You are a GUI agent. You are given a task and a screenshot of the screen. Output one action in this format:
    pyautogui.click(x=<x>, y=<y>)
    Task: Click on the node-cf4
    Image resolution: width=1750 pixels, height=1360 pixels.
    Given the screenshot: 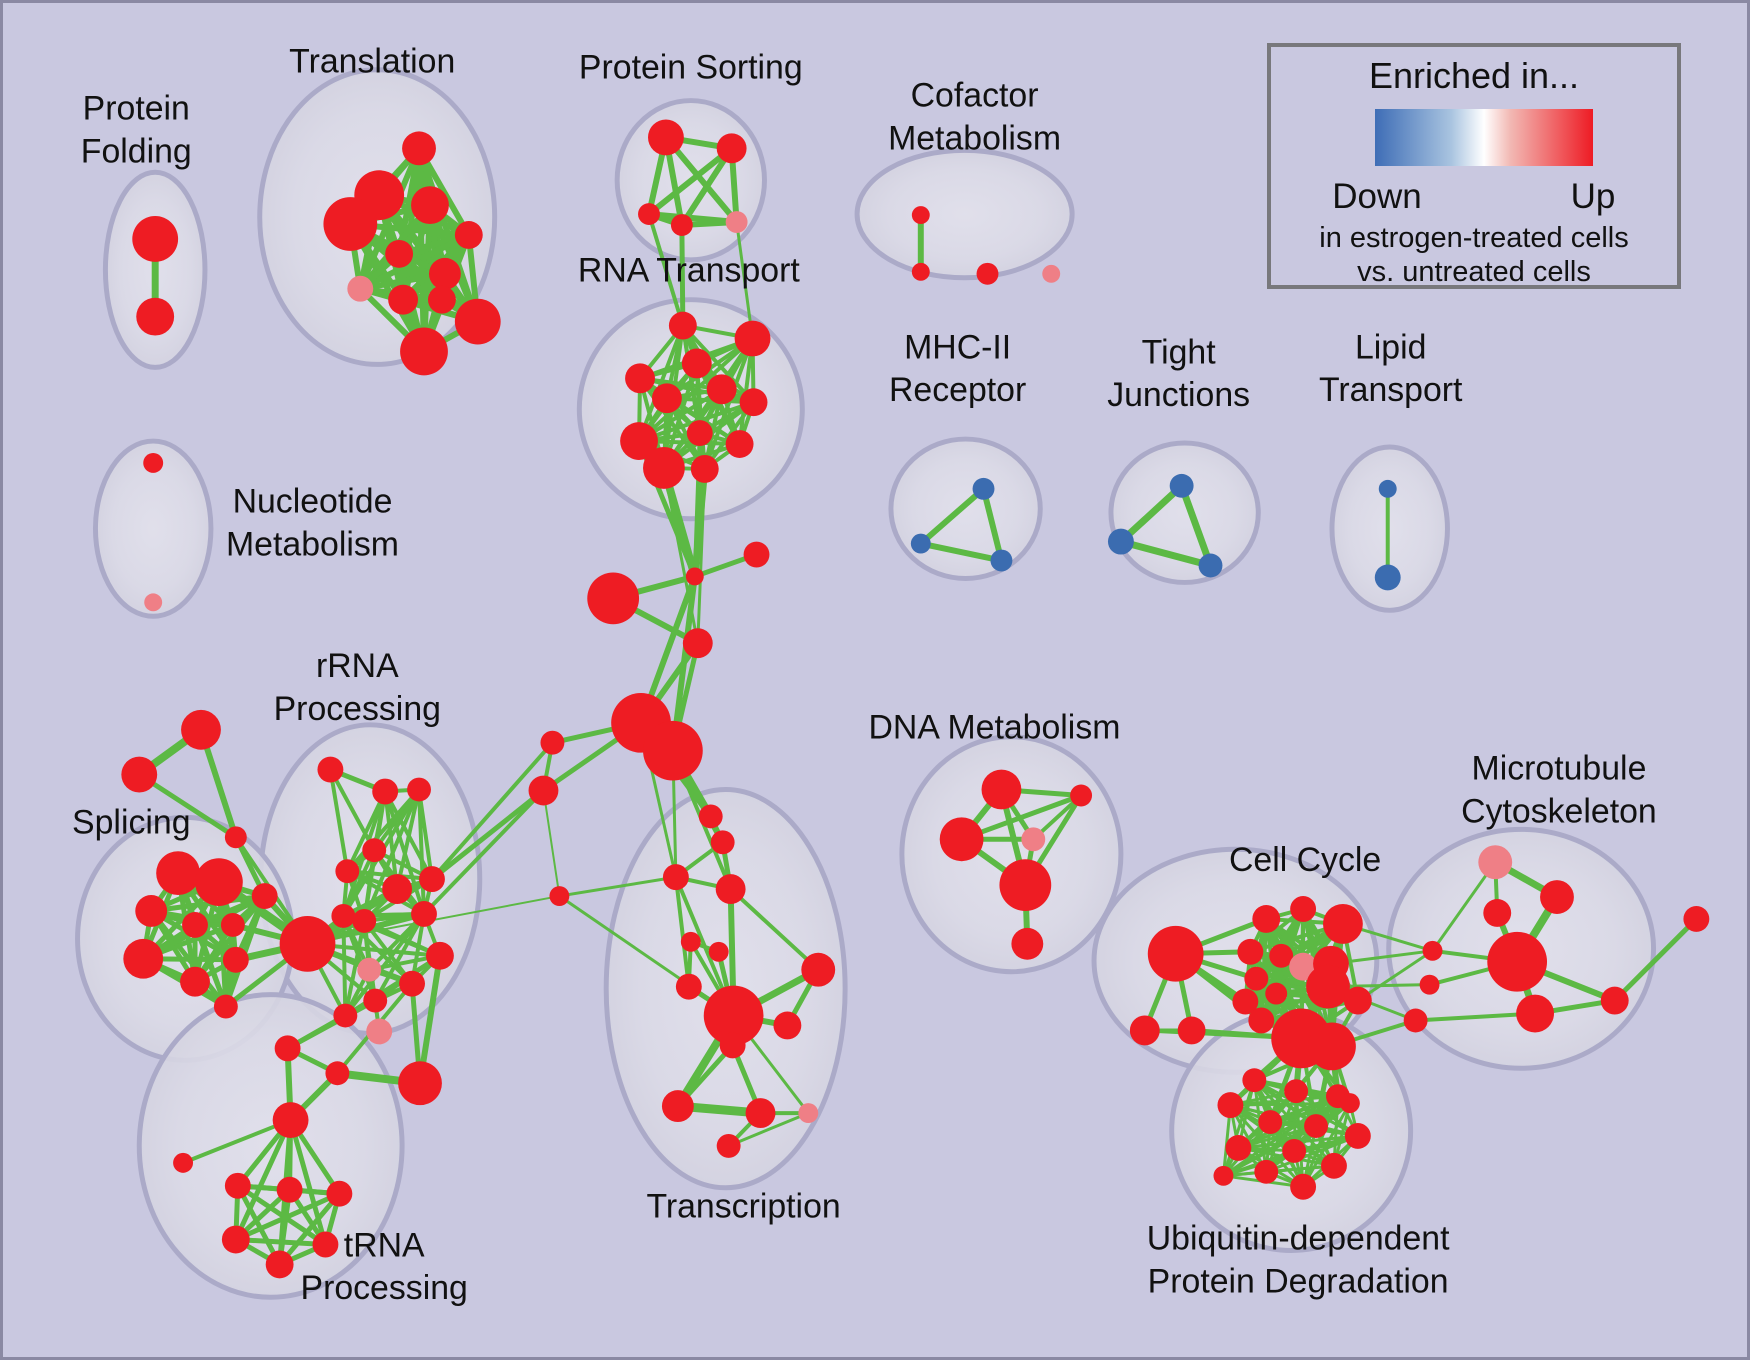 What is the action you would take?
    pyautogui.click(x=1051, y=273)
    